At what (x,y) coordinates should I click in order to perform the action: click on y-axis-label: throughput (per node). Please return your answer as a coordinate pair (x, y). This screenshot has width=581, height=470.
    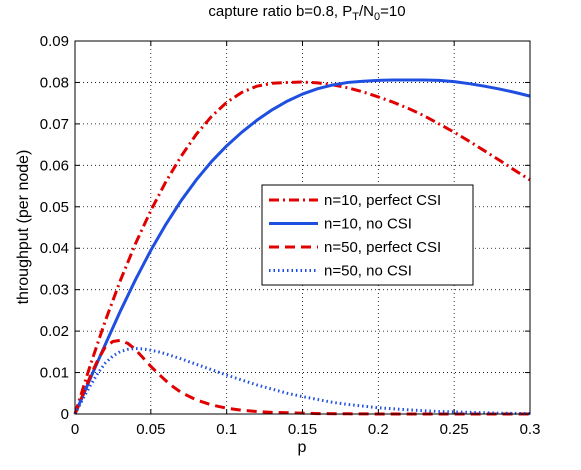
    Looking at the image, I should click on (23, 227).